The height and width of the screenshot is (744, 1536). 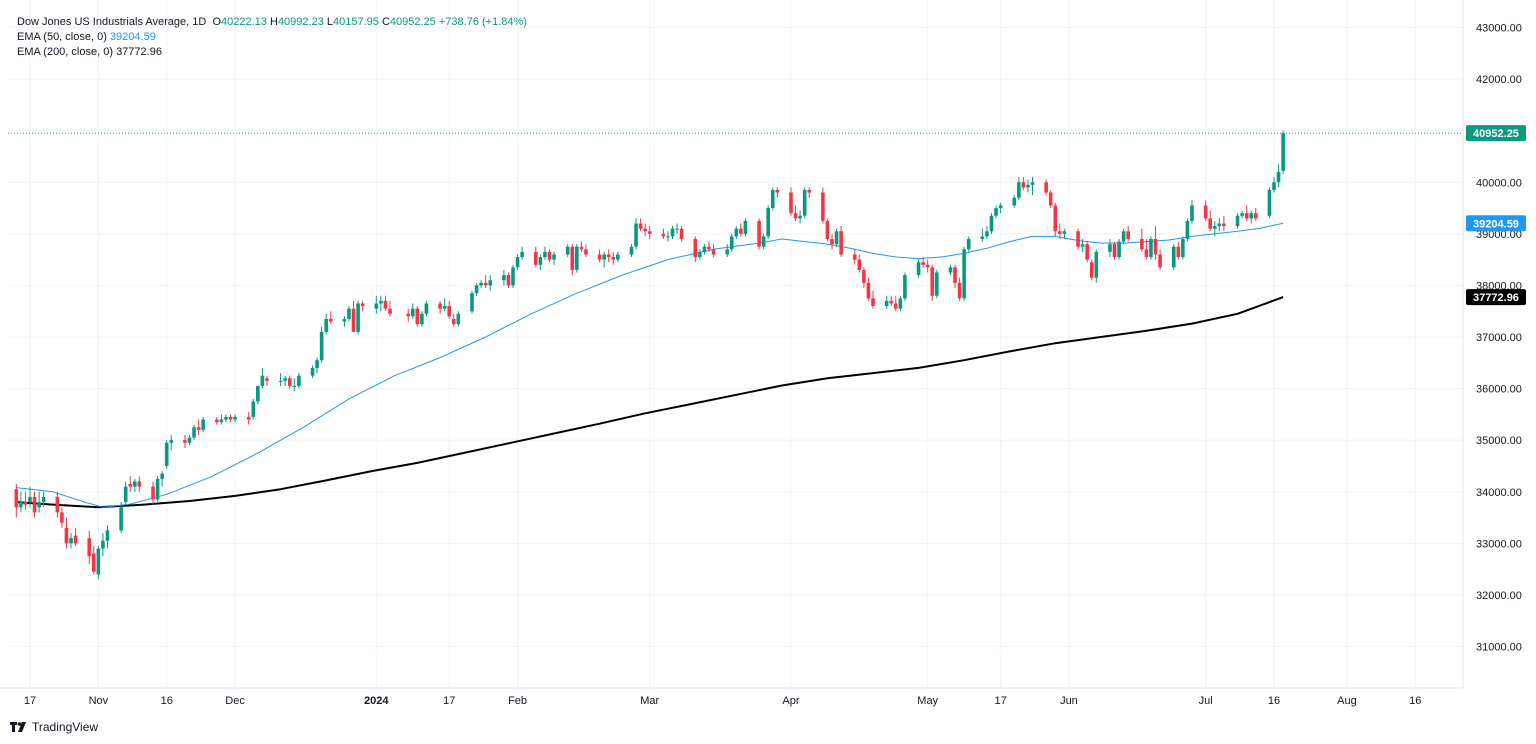 I want to click on ema50-price-badge-bg, so click(x=1496, y=223).